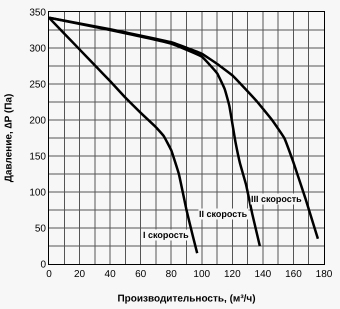 Image resolution: width=340 pixels, height=309 pixels. Describe the element at coordinates (233, 274) in the screenshot. I see `x-tick-label: 120` at that location.